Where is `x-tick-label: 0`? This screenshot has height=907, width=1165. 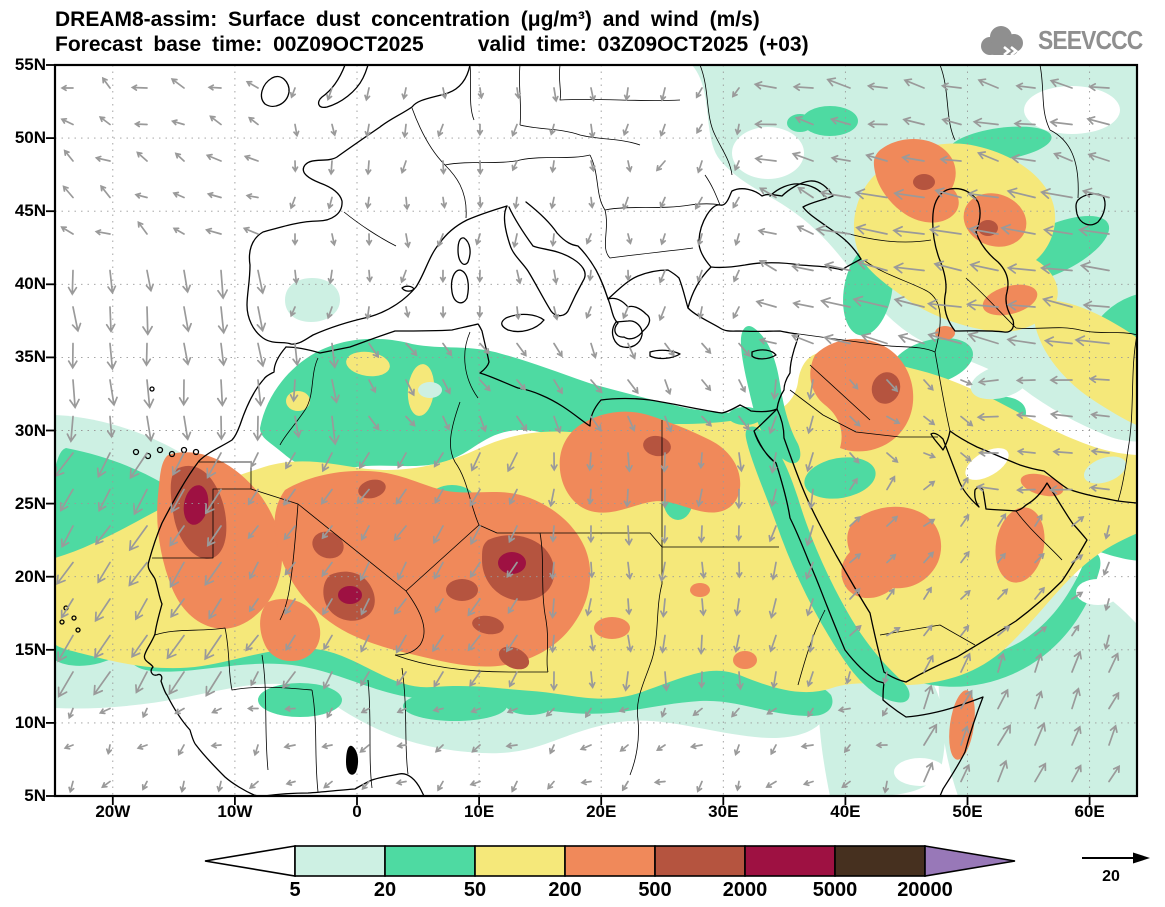 x-tick-label: 0 is located at coordinates (357, 811).